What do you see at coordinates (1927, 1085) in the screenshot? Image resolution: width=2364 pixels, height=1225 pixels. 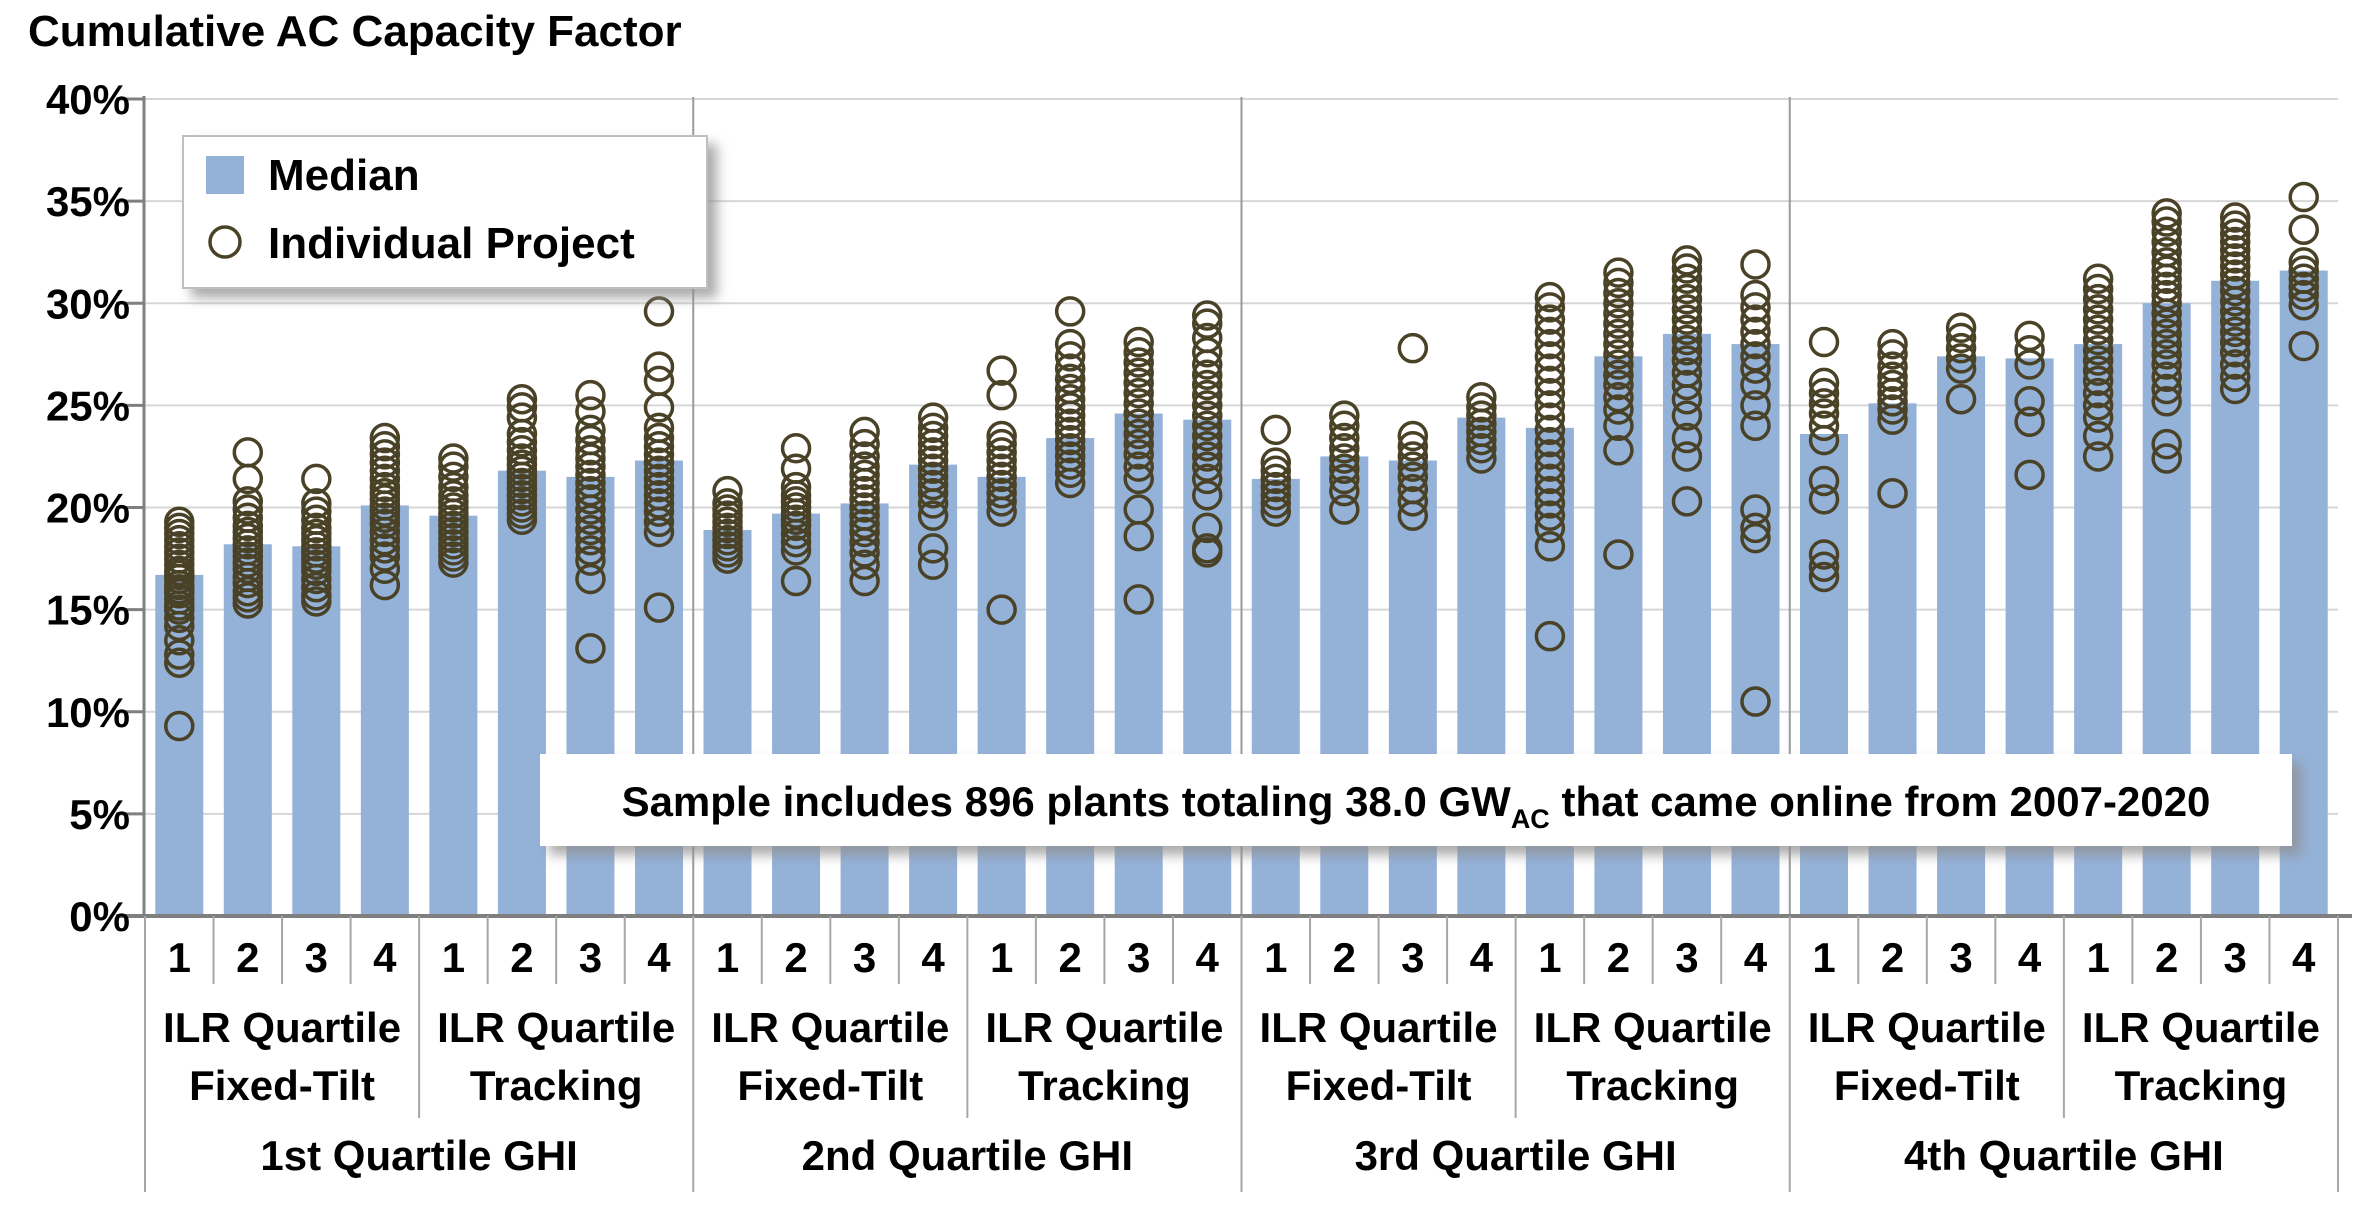 I see `mount-type-label: Fixed-Tilt` at bounding box center [1927, 1085].